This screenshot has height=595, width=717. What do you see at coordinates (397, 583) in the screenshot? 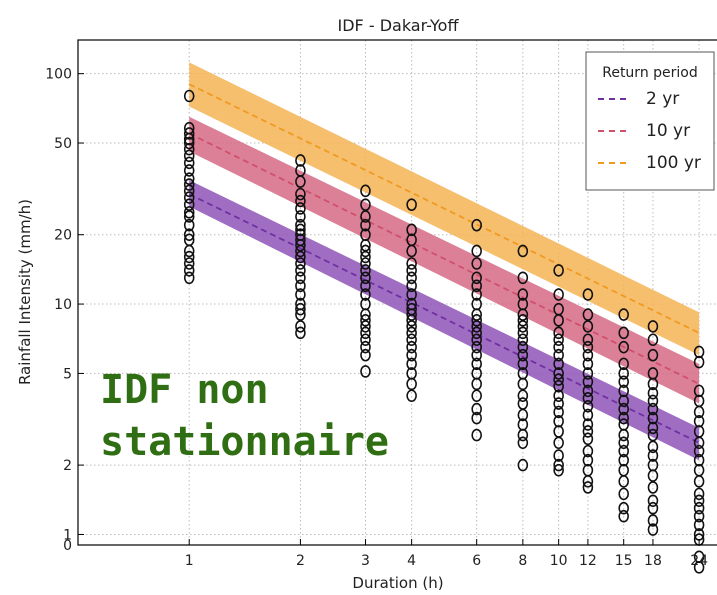
I see `x-axis-label: Duration (h)` at bounding box center [397, 583].